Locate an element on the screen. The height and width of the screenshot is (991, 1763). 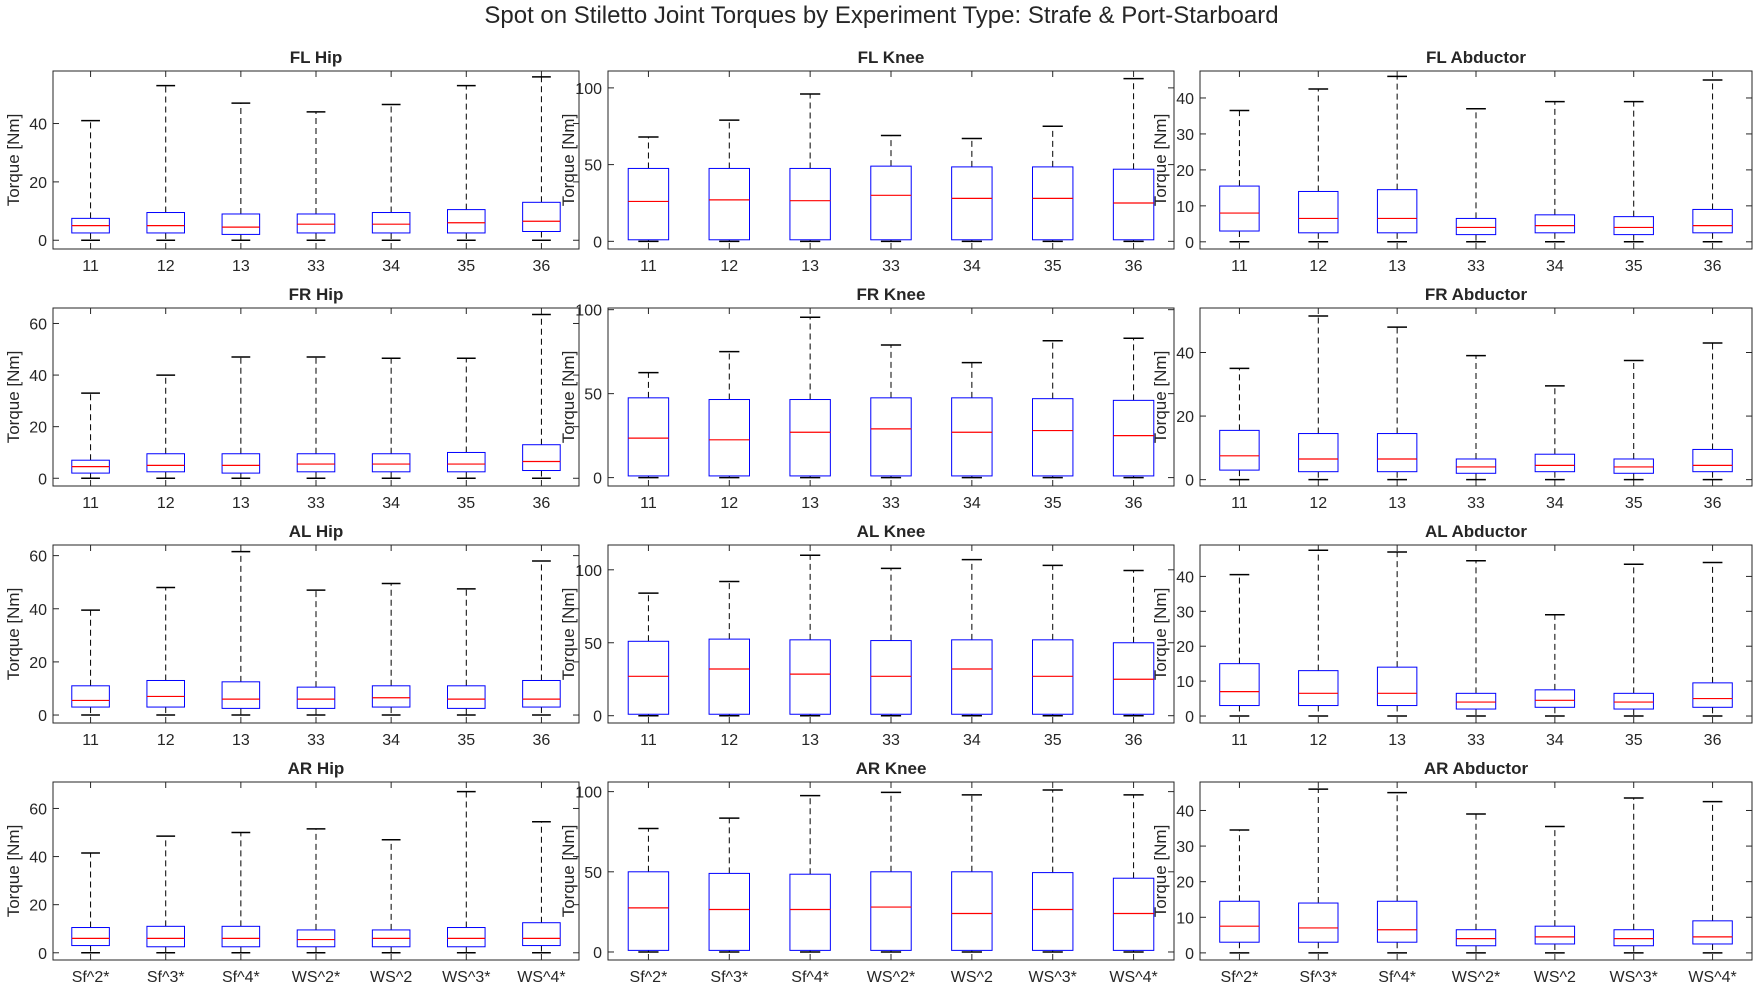
y-tick-label: 50 is located at coordinates (593, 873).